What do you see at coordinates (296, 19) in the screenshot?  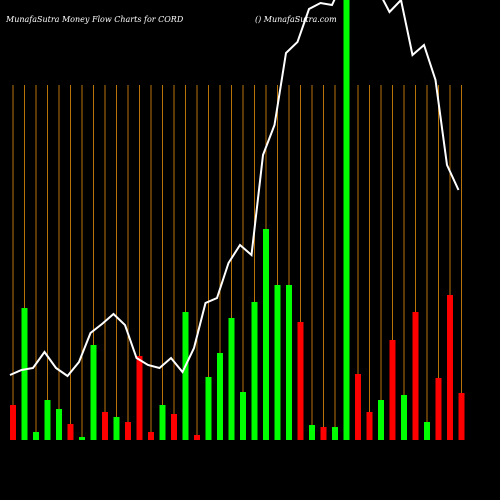 I see `chart-subtitle: () MunafaSutra.com` at bounding box center [296, 19].